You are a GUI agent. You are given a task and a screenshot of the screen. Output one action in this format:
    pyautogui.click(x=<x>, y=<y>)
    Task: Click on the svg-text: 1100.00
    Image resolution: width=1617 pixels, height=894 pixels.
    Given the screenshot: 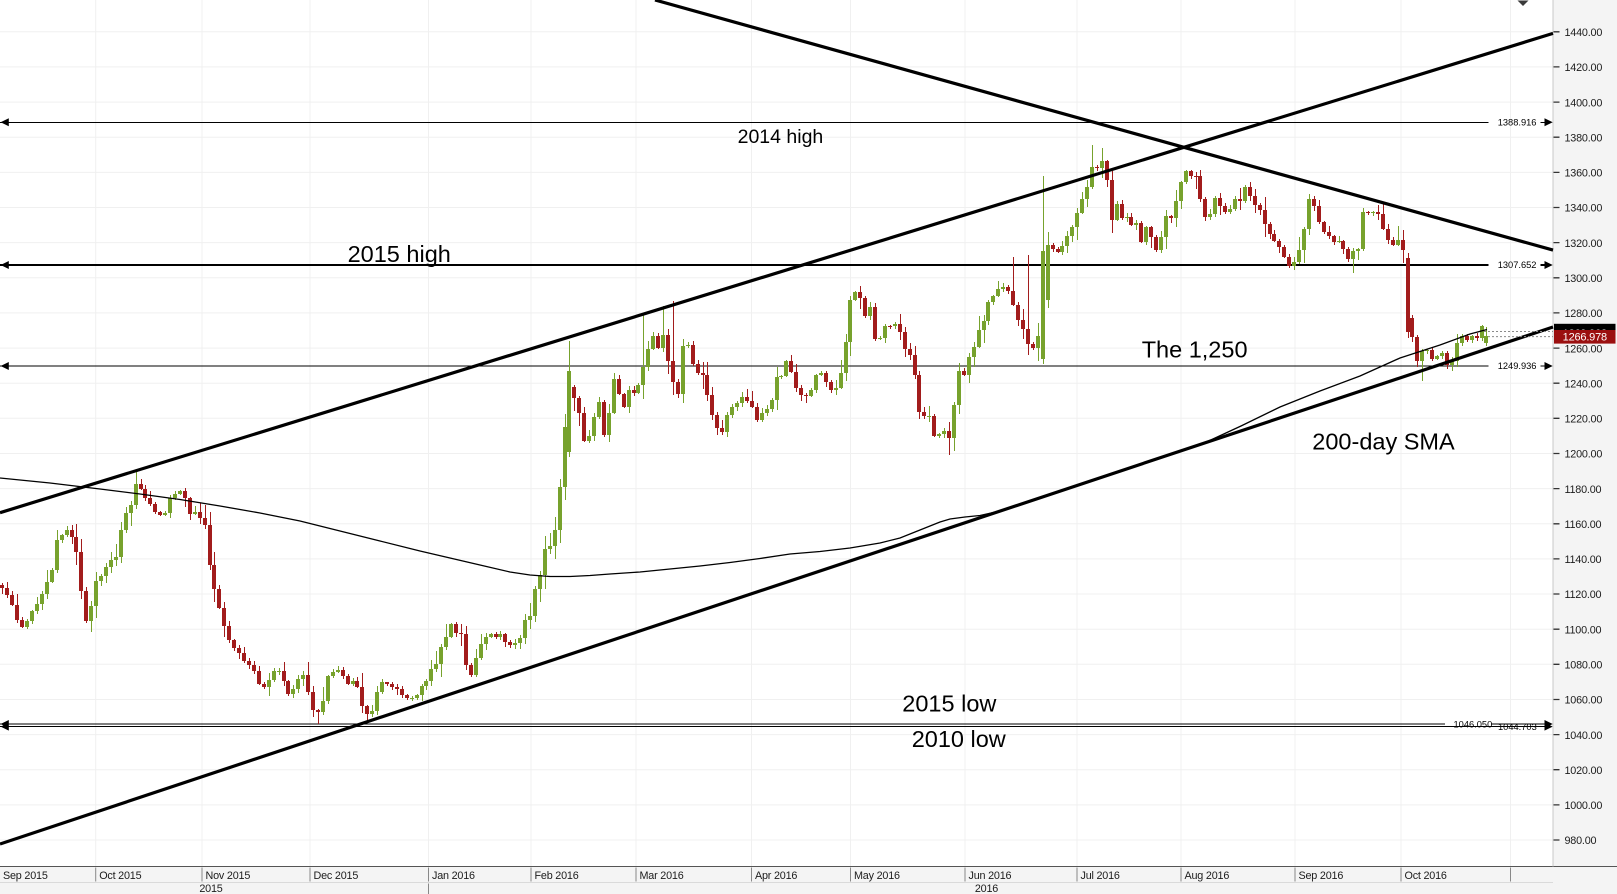 What is the action you would take?
    pyautogui.click(x=1583, y=630)
    